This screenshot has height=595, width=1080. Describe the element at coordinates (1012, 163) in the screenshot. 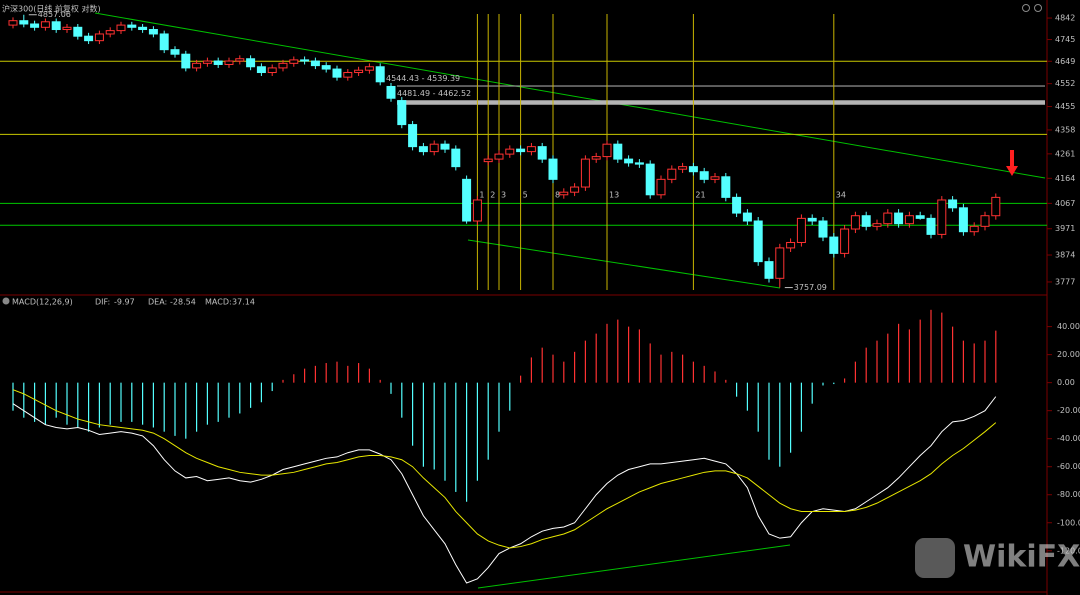

I see `red-arrow` at that location.